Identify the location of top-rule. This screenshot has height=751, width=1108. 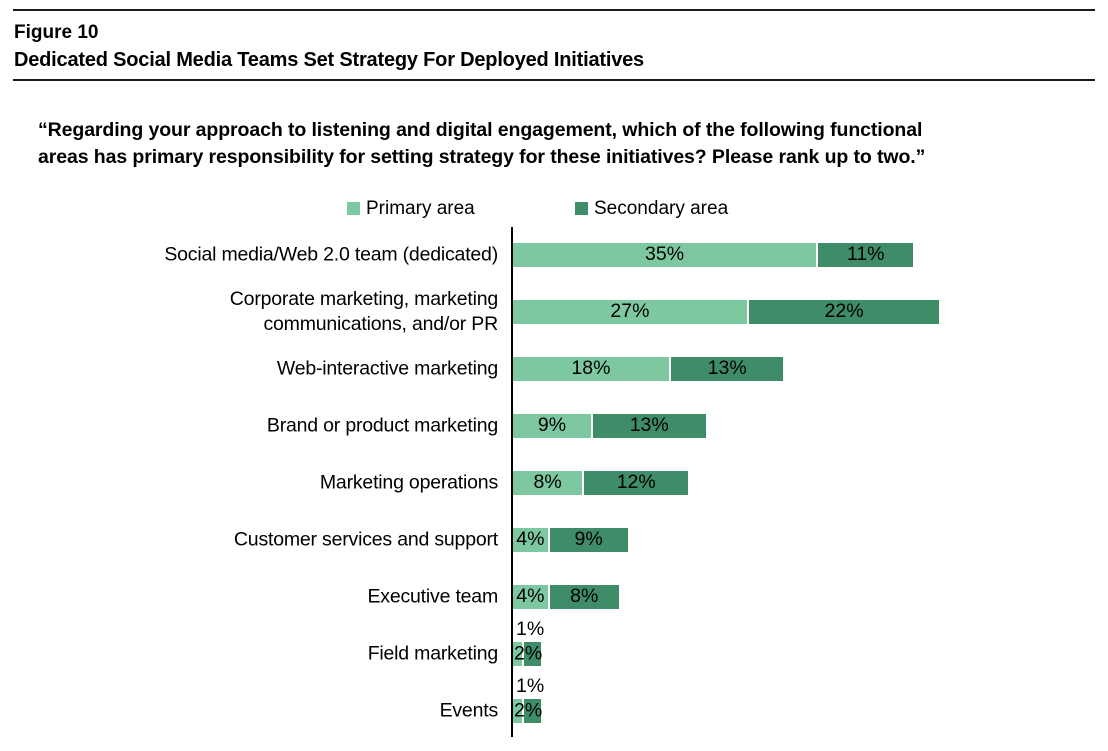
(554, 10).